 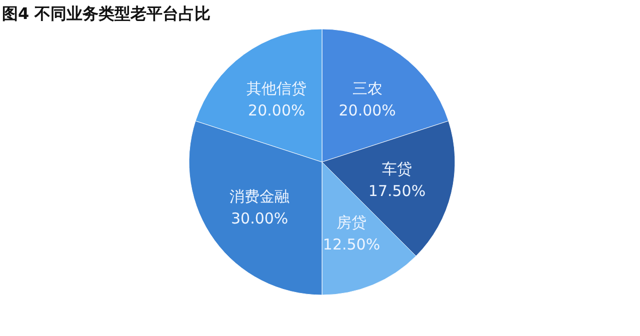 What do you see at coordinates (276, 89) in the screenshot?
I see `slice-label: 其他信贷` at bounding box center [276, 89].